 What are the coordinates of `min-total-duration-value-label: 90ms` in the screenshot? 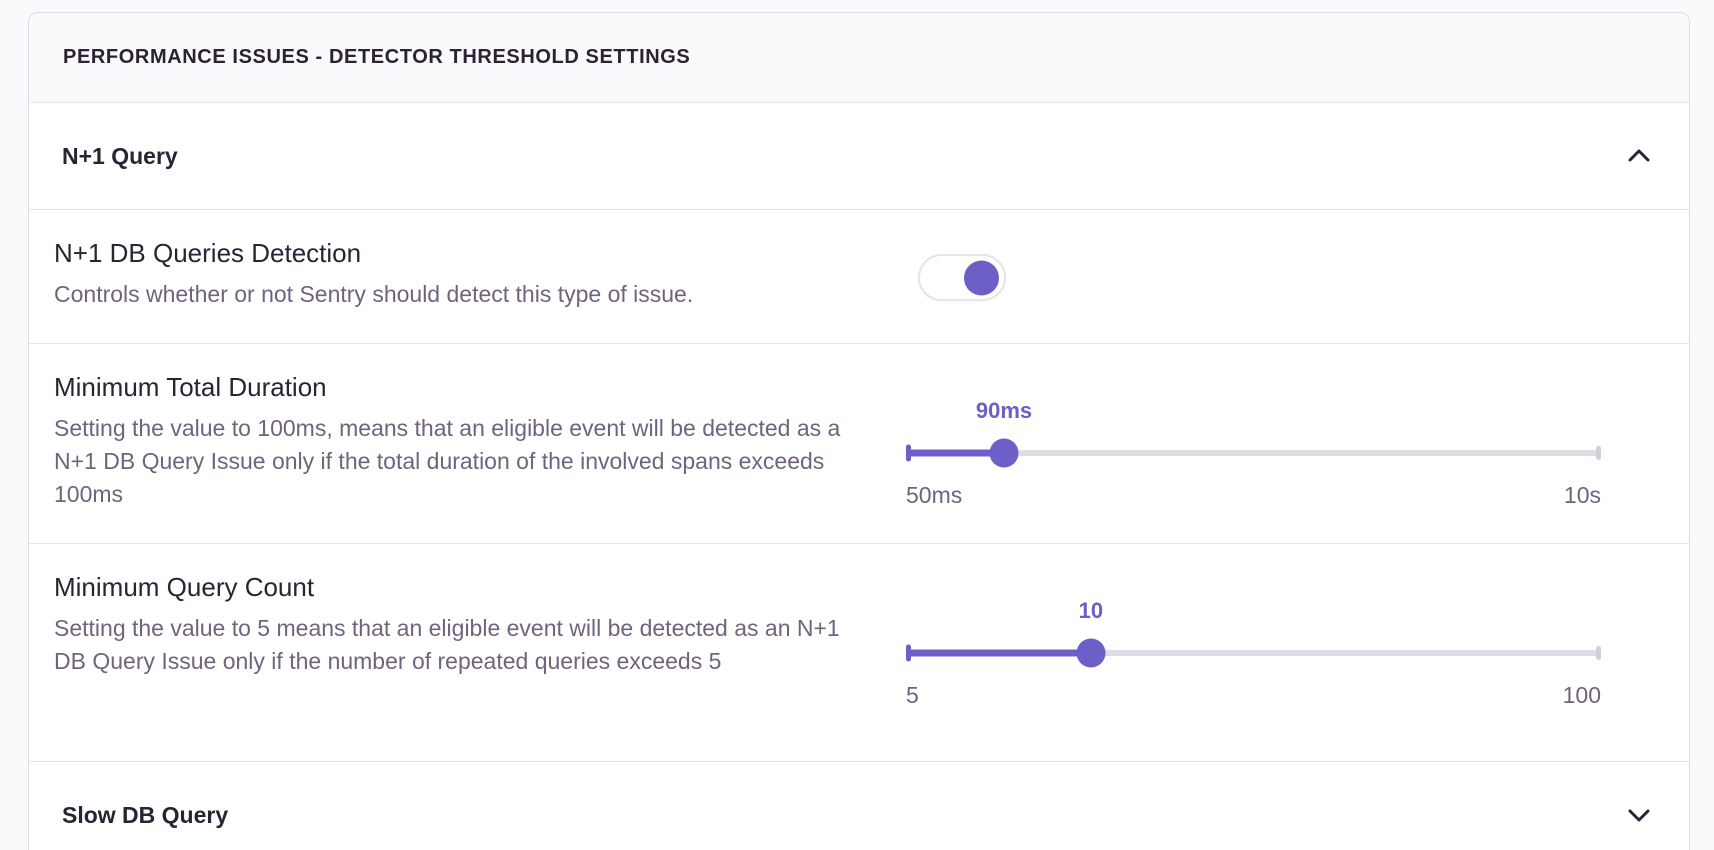 It's located at (1004, 410).